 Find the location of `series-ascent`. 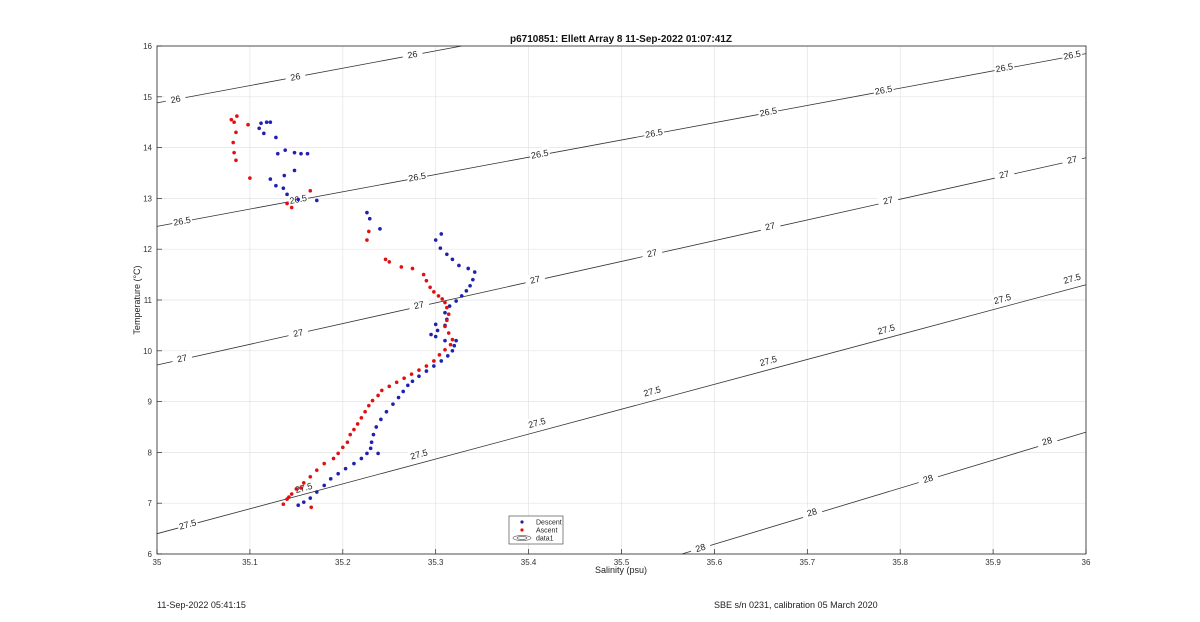

series-ascent is located at coordinates (342, 312).